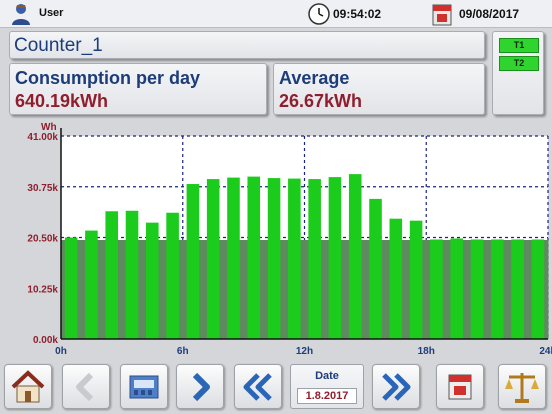 This screenshot has width=552, height=414. I want to click on consumption-panel: Consumption per day 640.19kWh, so click(138, 89).